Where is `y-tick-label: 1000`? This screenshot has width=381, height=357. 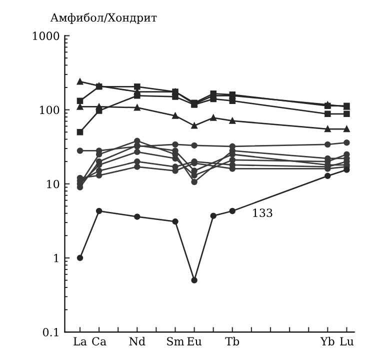 y-tick-label: 1000 is located at coordinates (46, 36).